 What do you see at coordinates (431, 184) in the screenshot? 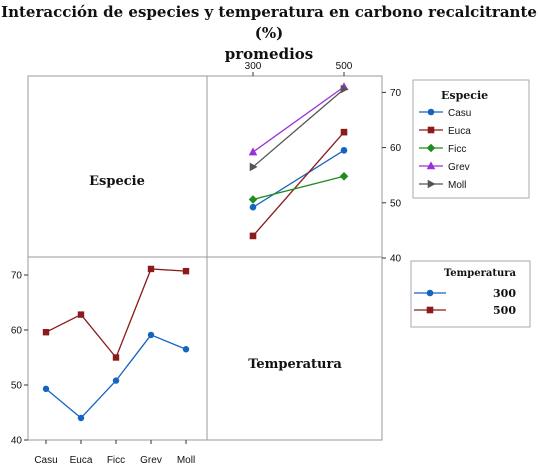
I see `legend-marker-moll` at bounding box center [431, 184].